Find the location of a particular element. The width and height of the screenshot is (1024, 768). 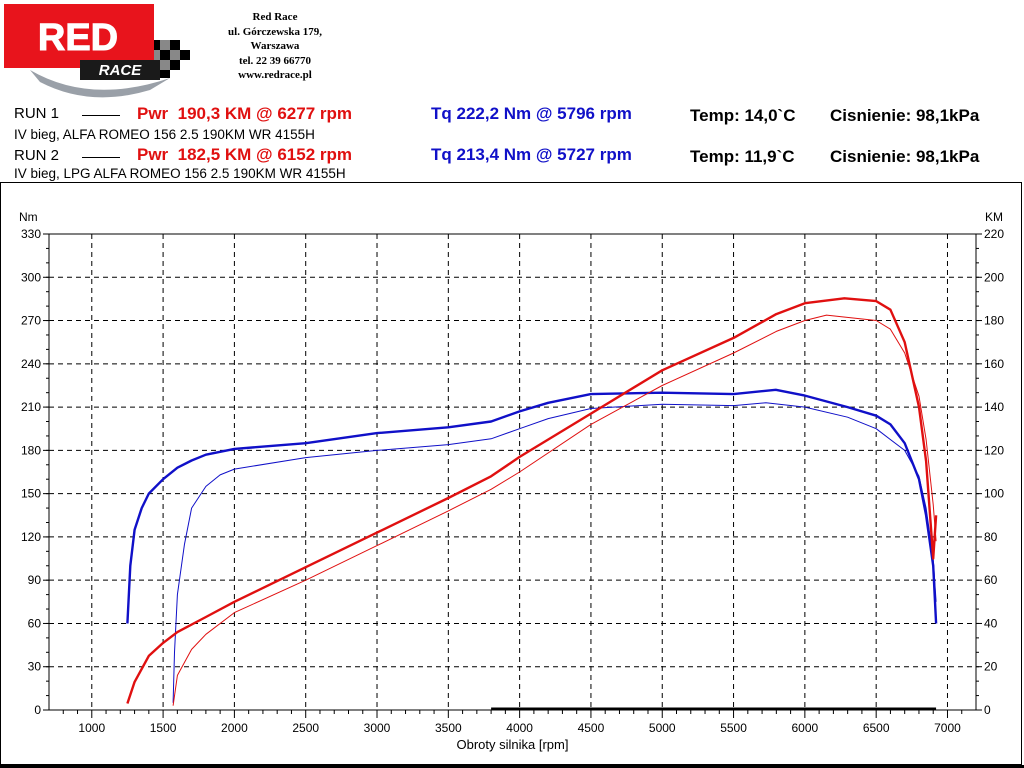

run1-power-result: Pwr 190,3 KM @ 6277 rpm is located at coordinates (245, 113).